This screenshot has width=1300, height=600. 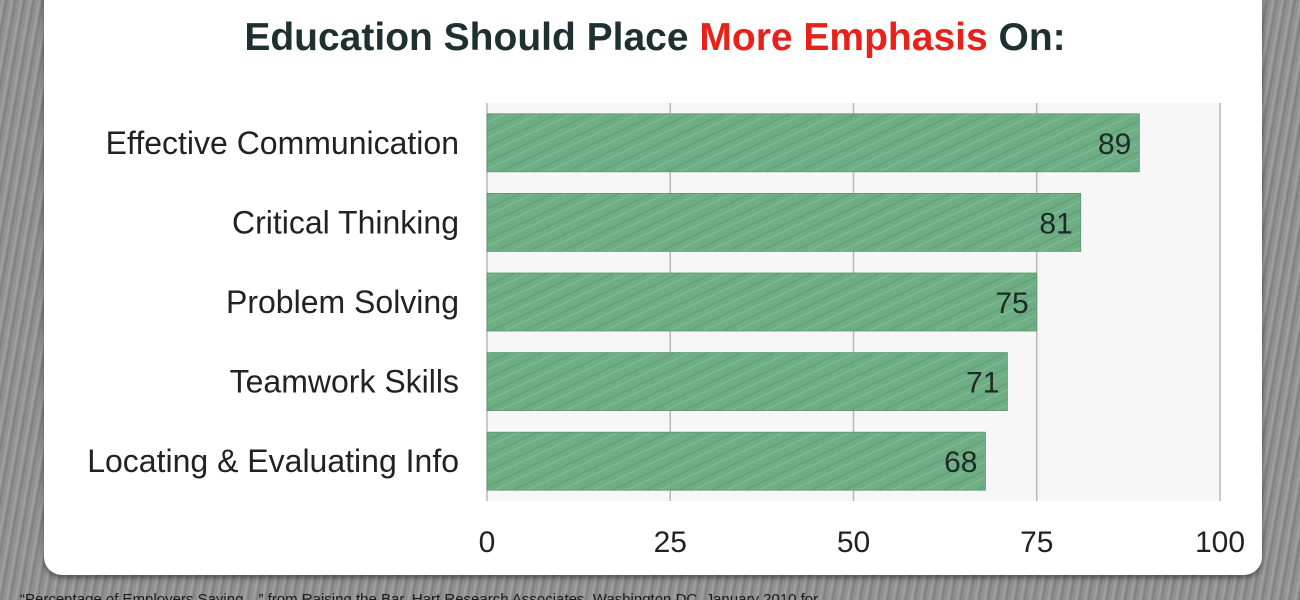 I want to click on category-label: Effective Communication, so click(x=282, y=143).